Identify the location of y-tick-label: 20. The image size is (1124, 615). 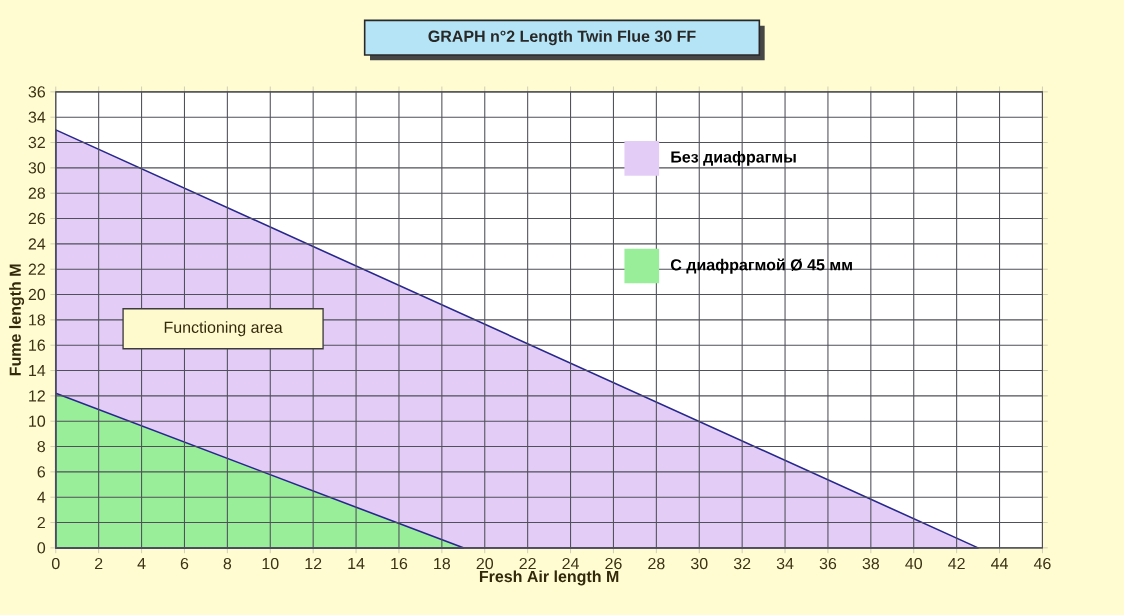
(37, 294).